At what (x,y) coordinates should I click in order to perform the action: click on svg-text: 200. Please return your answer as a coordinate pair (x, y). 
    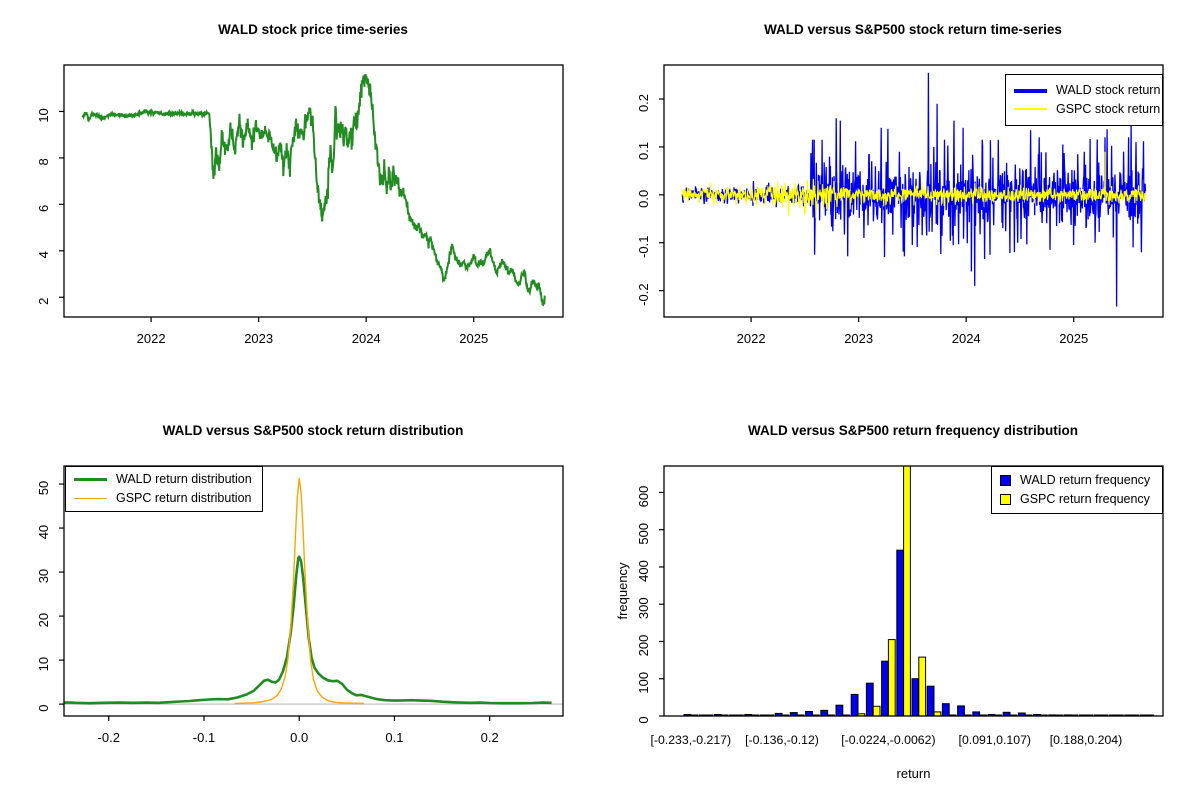
    Looking at the image, I should click on (643, 646).